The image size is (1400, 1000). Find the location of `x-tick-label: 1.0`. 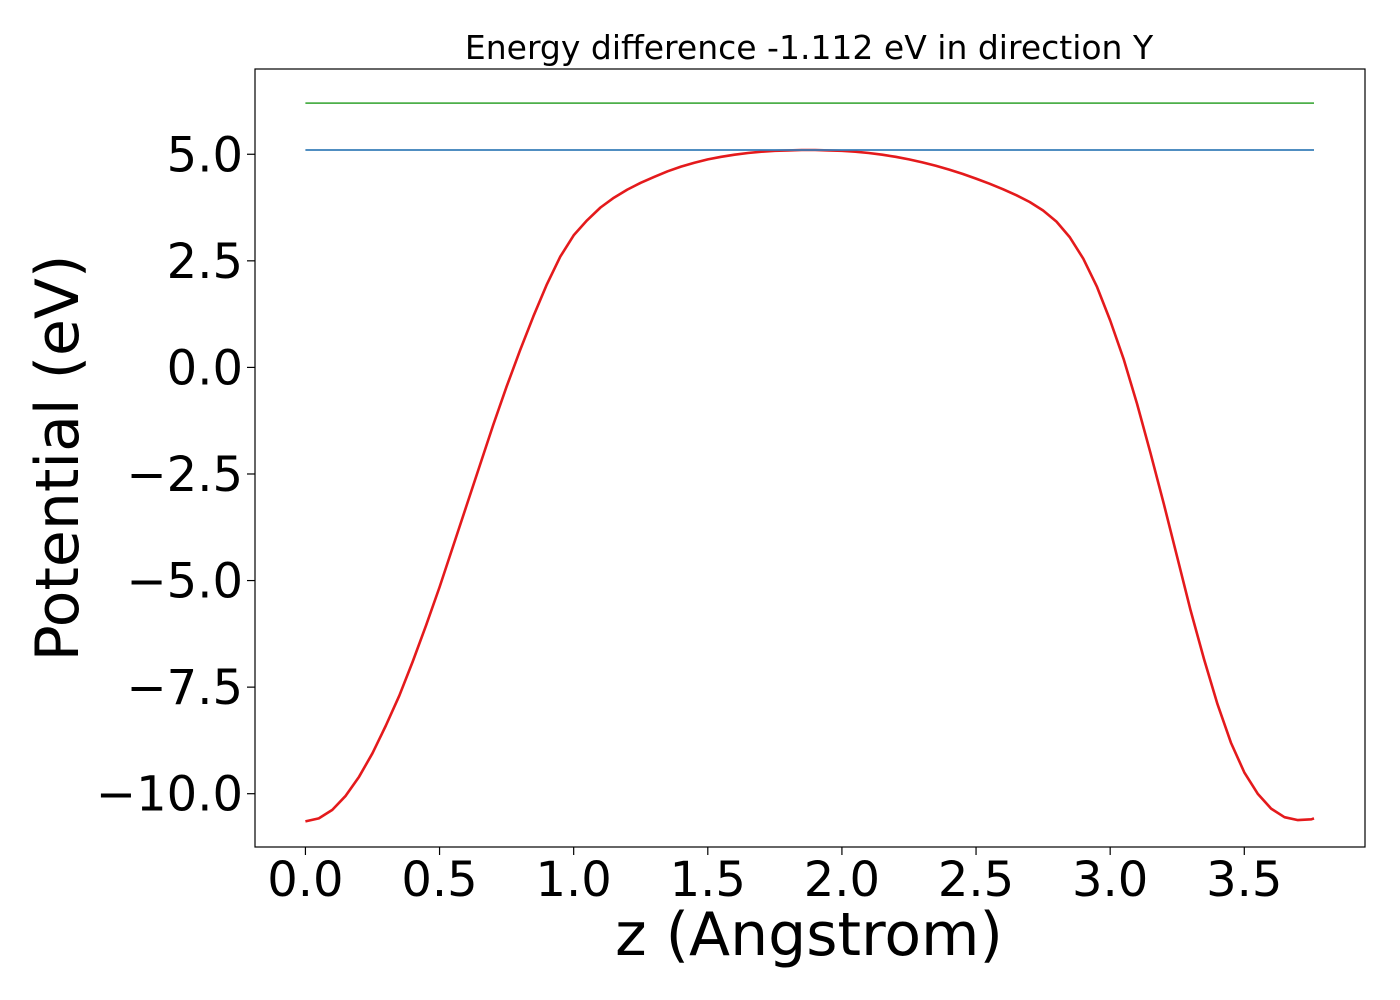

x-tick-label: 1.0 is located at coordinates (574, 880).